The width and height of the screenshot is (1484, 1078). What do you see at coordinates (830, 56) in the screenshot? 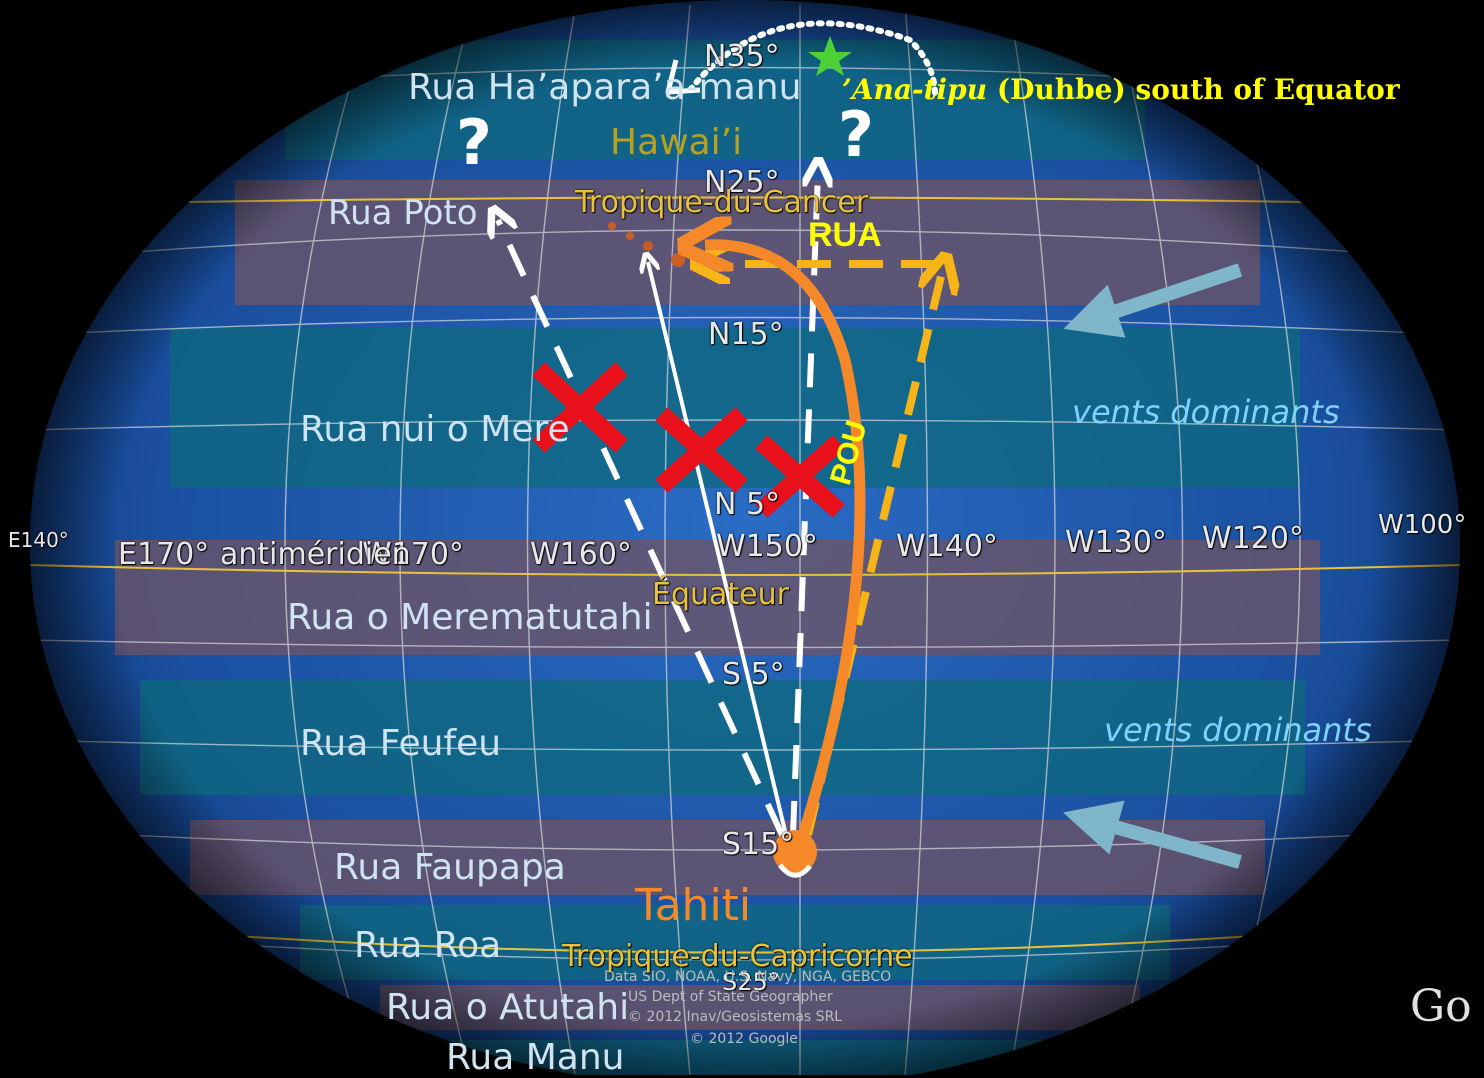
I see `star` at bounding box center [830, 56].